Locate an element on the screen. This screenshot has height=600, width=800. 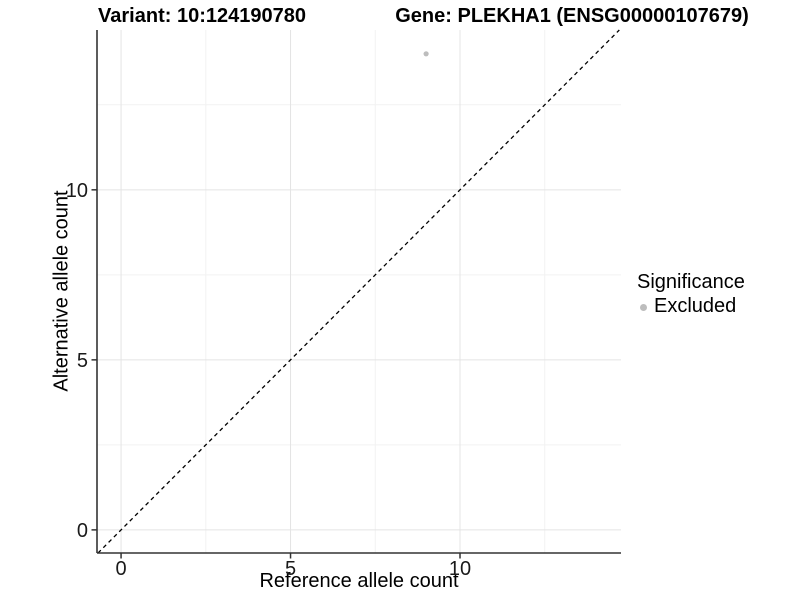
y-tick-label: 5 is located at coordinates (82, 361).